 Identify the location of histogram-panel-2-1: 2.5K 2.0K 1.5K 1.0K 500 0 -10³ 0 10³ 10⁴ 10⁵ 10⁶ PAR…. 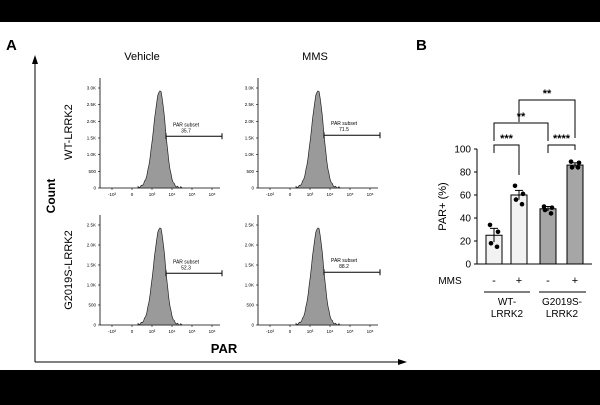
(155, 274).